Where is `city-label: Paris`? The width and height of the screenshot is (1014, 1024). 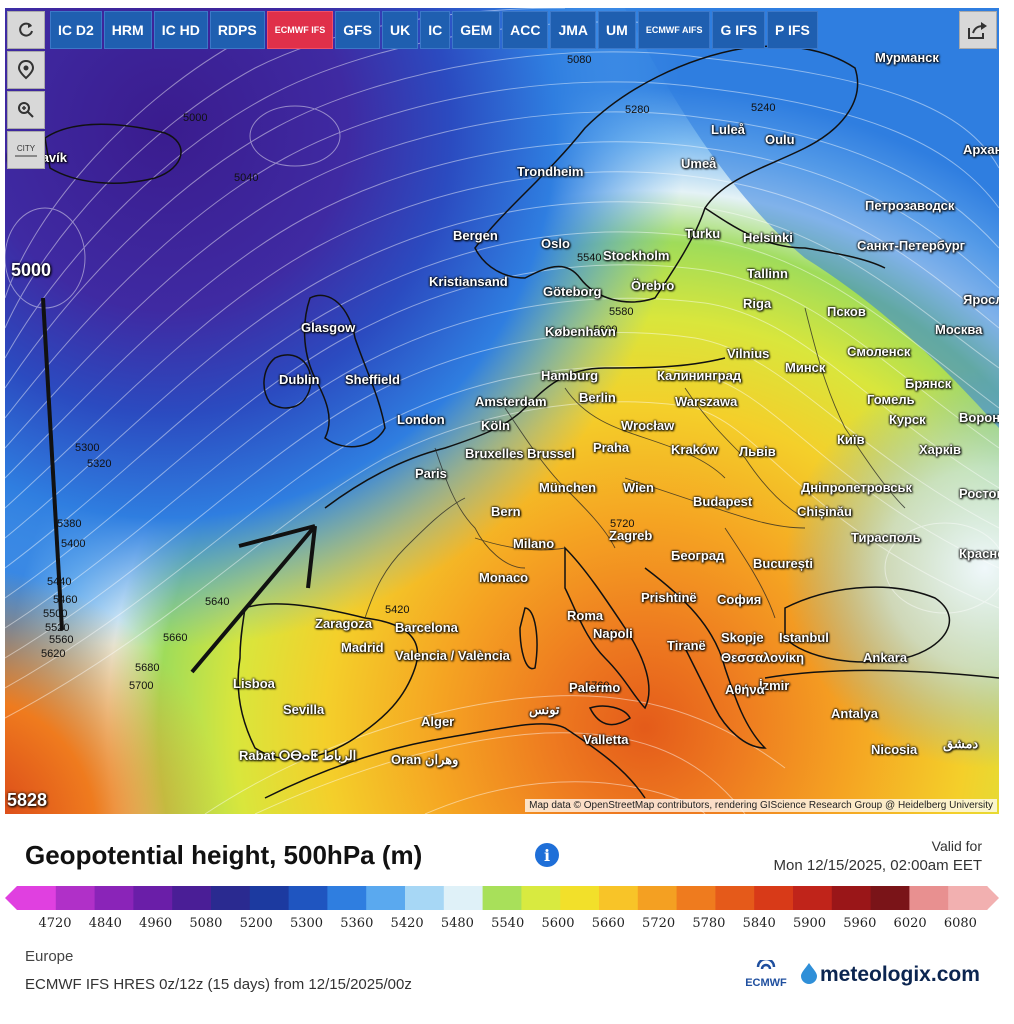
city-label: Paris is located at coordinates (431, 473).